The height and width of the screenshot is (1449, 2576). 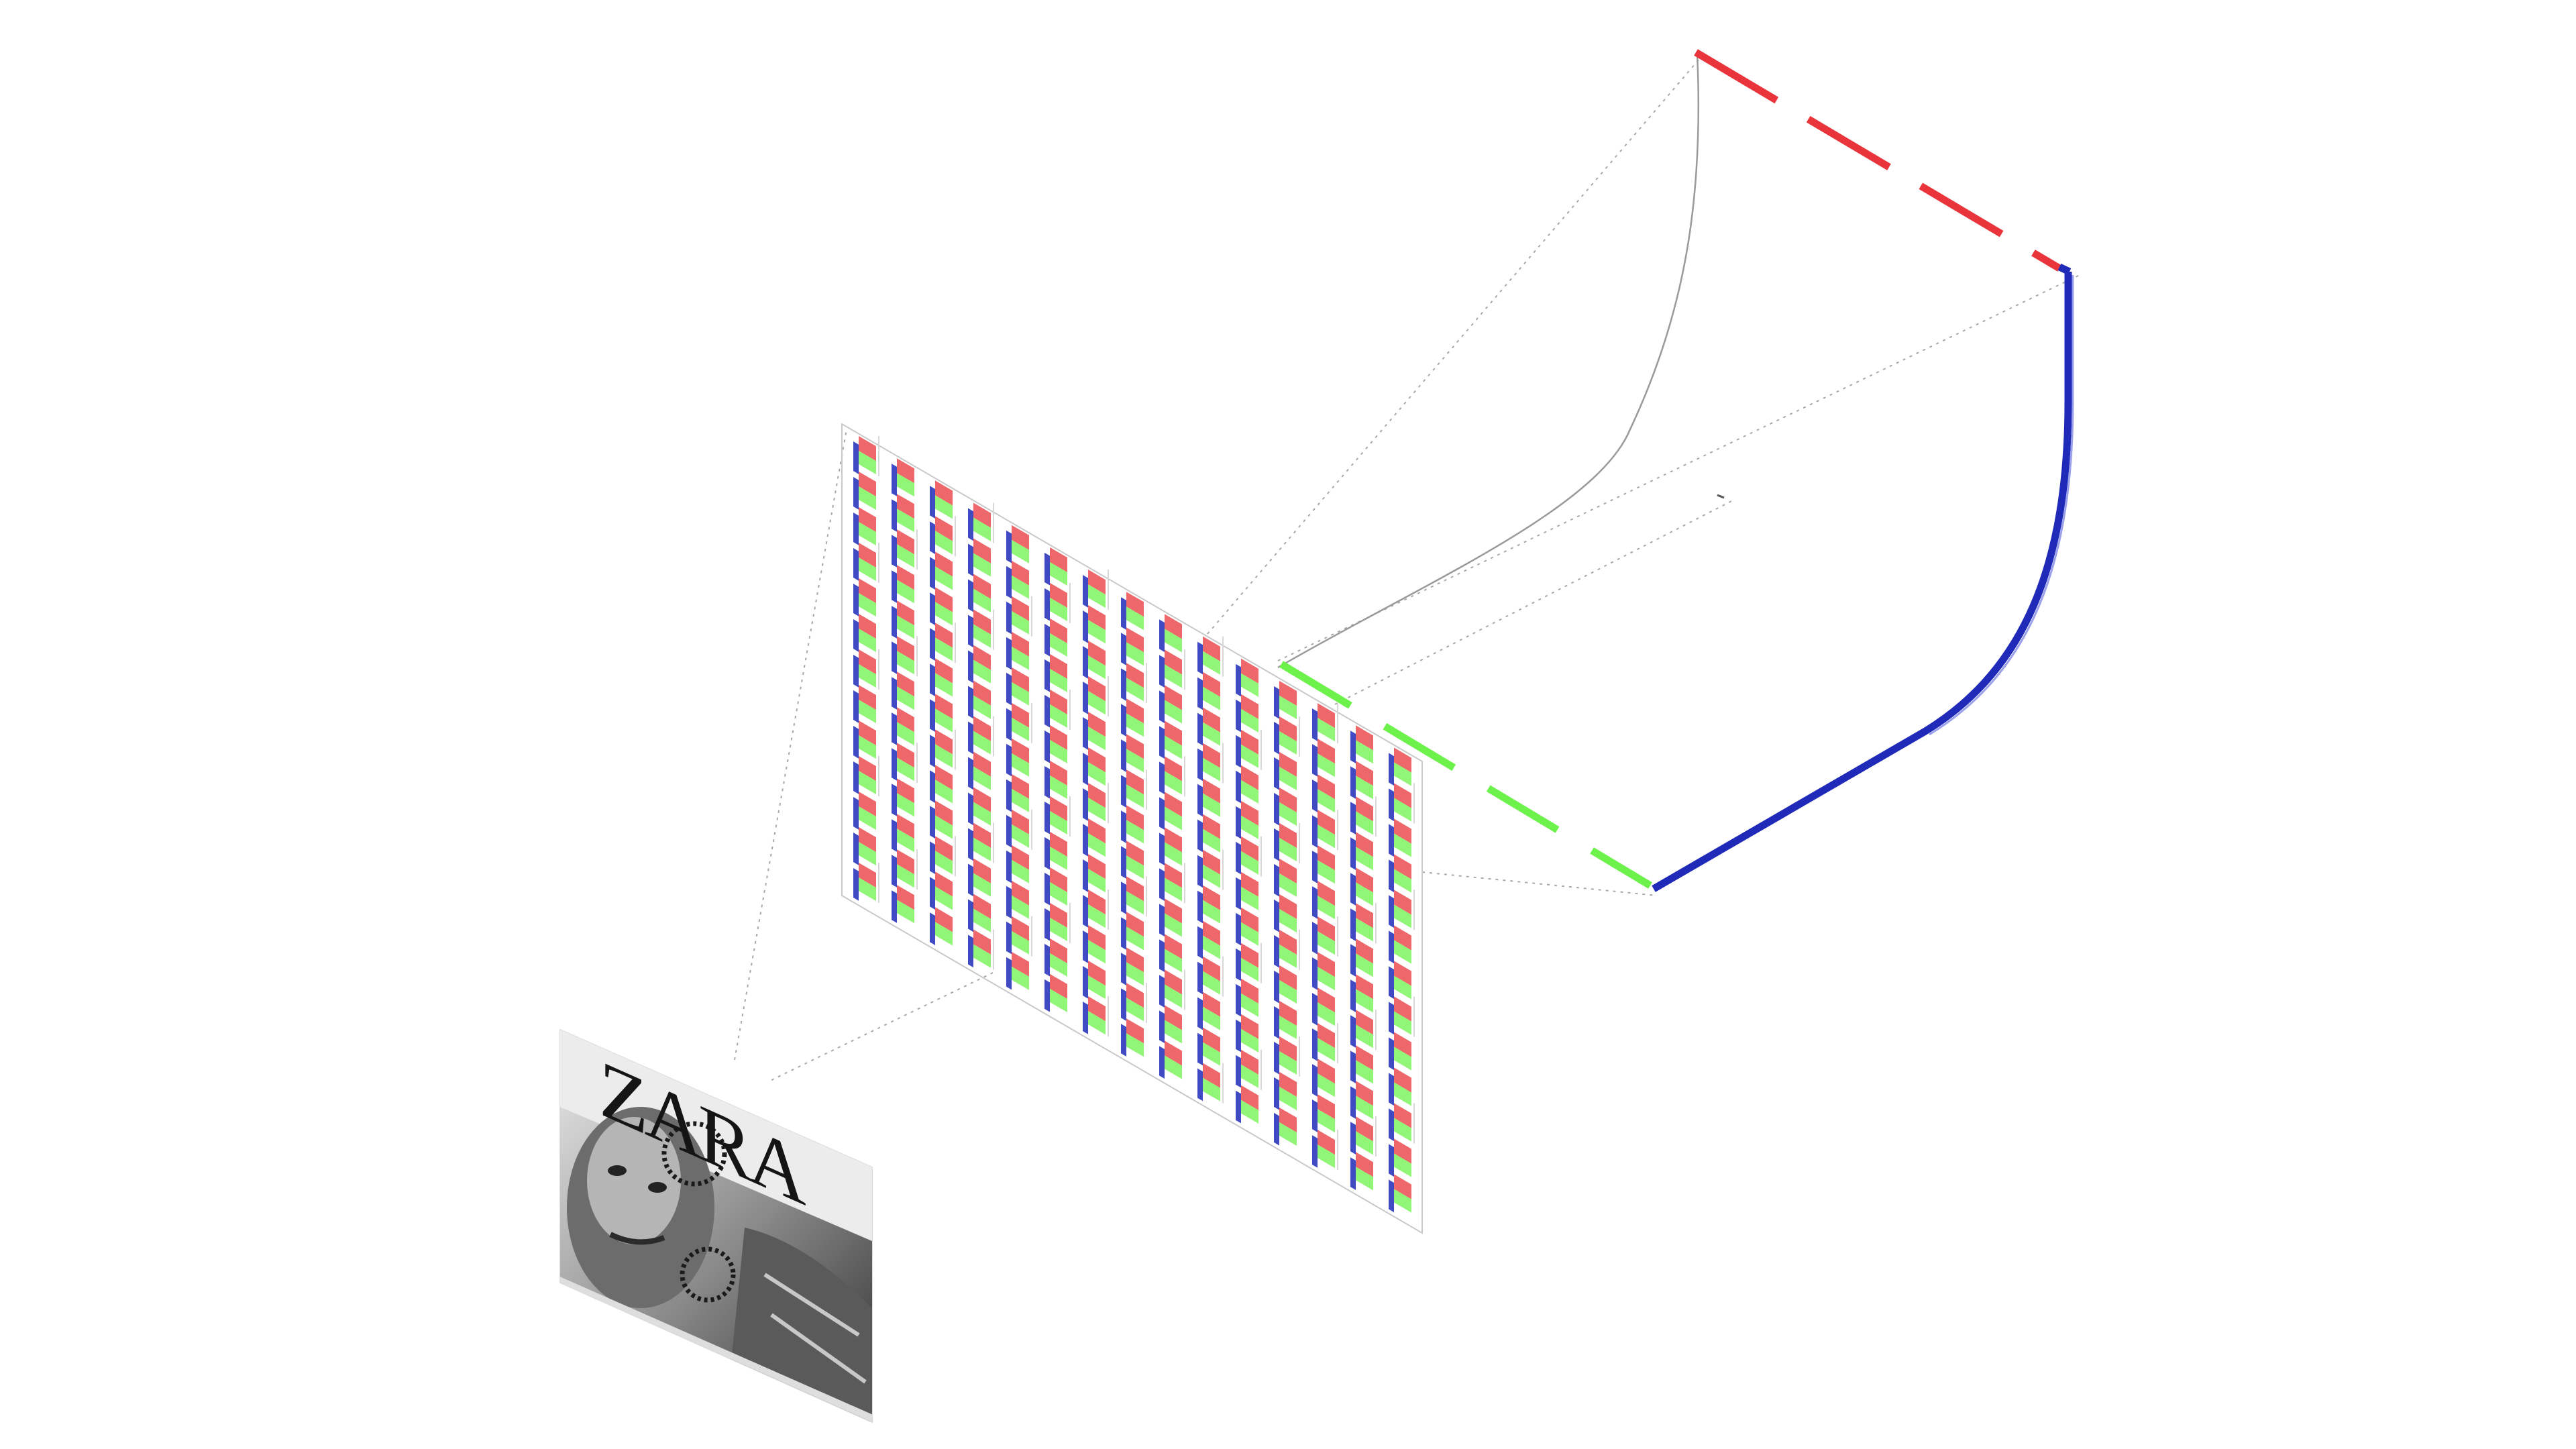 I want to click on green-edge, so click(x=1465, y=774).